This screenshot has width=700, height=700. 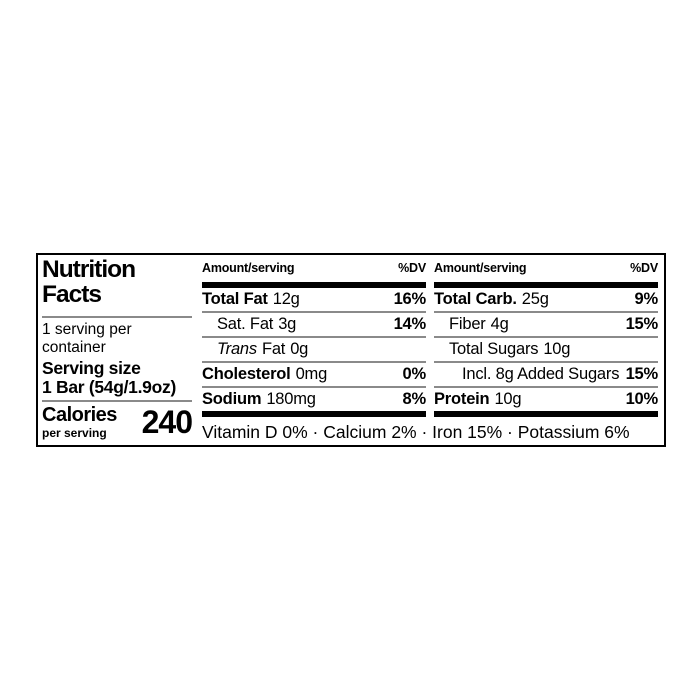 What do you see at coordinates (74, 433) in the screenshot?
I see `calories-sublabel: per serving` at bounding box center [74, 433].